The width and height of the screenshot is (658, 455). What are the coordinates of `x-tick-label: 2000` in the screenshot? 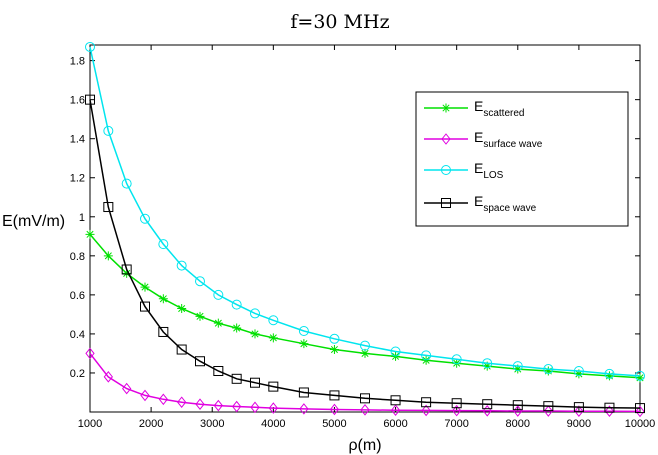 It's located at (151, 424).